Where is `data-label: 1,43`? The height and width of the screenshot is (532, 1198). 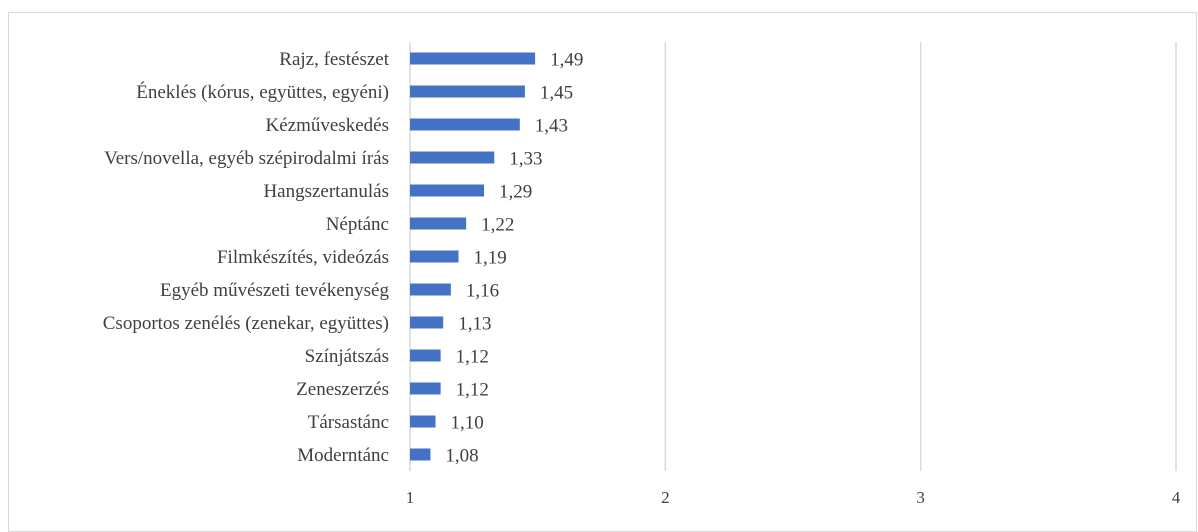
data-label: 1,43 is located at coordinates (551, 126).